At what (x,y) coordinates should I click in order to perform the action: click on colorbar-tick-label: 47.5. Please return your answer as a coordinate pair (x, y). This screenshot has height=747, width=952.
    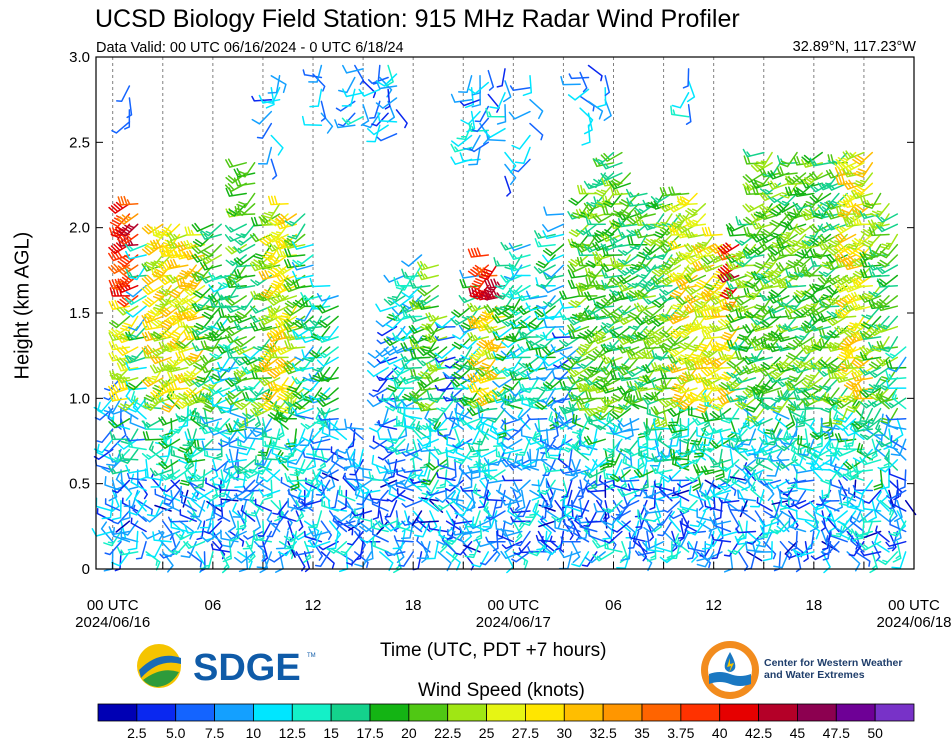
    Looking at the image, I should click on (836, 733).